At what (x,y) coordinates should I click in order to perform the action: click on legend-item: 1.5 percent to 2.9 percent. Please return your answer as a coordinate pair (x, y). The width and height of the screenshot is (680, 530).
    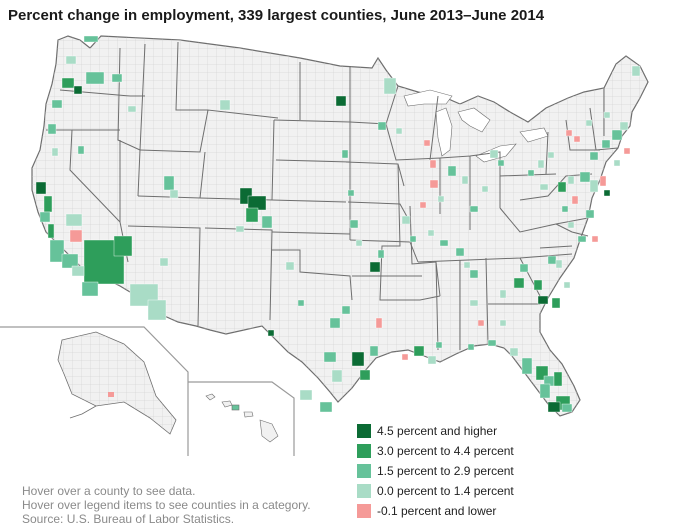
    Looking at the image, I should click on (435, 471).